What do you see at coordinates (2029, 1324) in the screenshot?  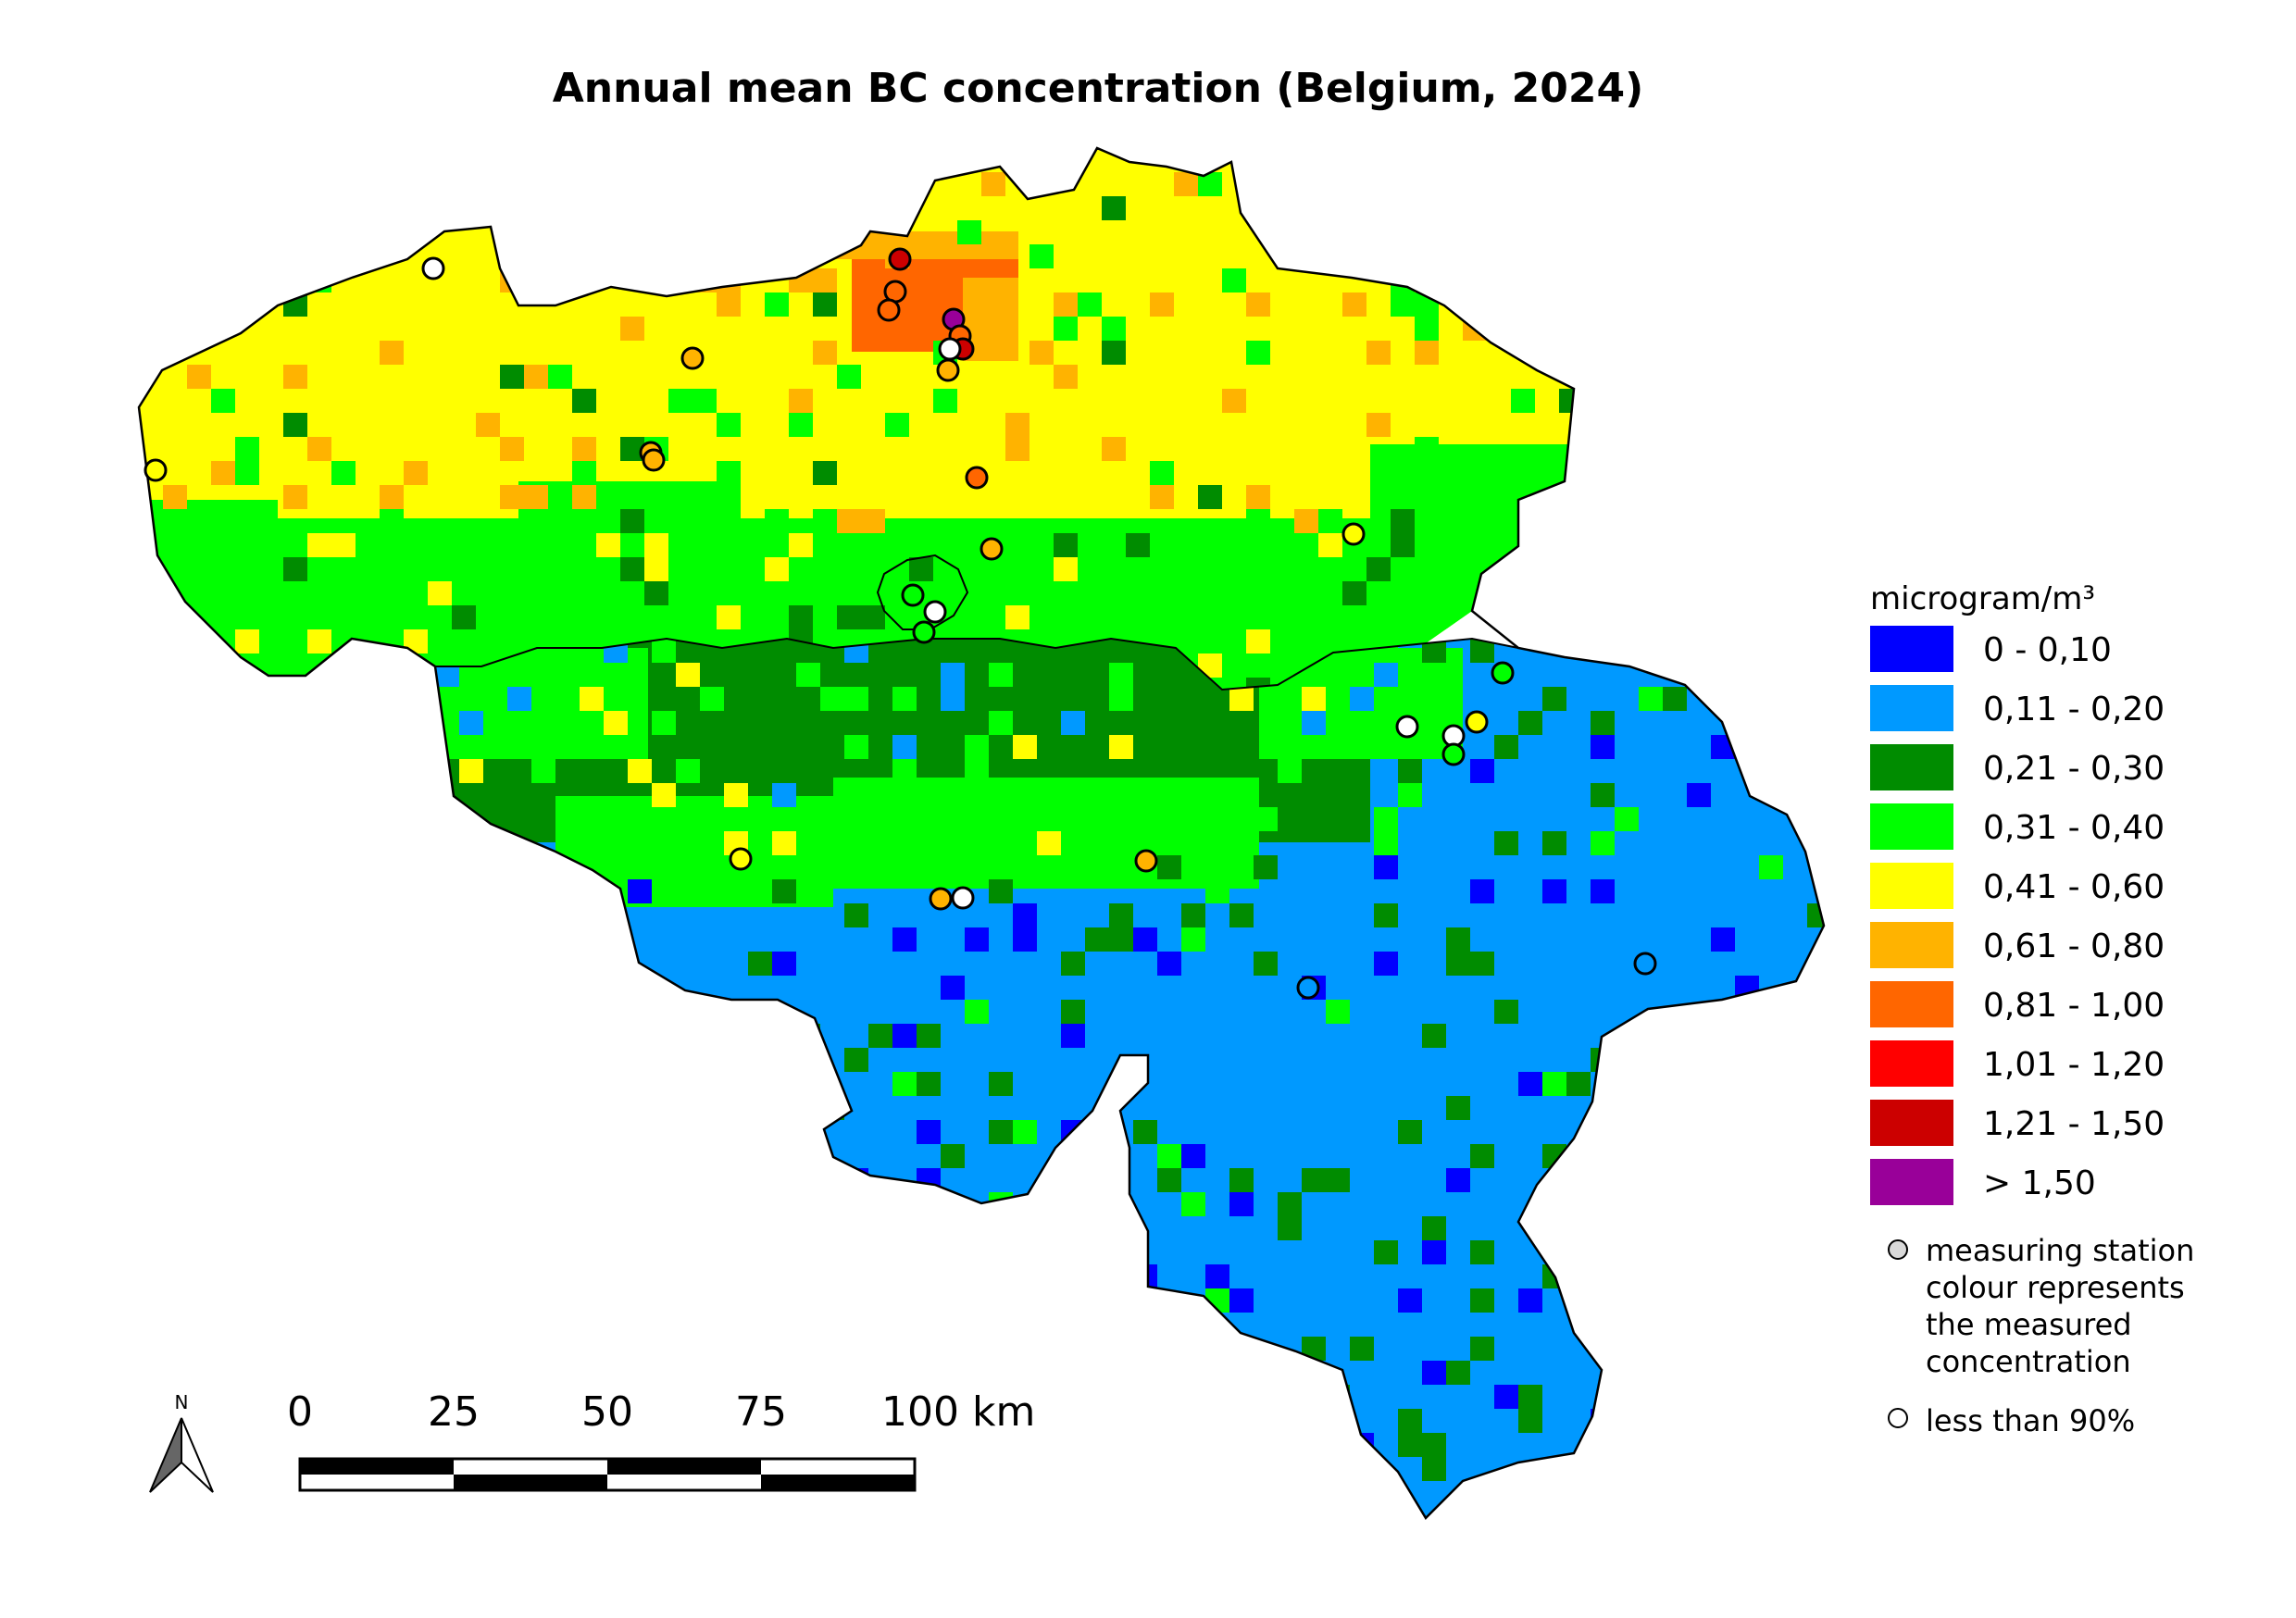 I see `legend-station-note-3: the measured` at bounding box center [2029, 1324].